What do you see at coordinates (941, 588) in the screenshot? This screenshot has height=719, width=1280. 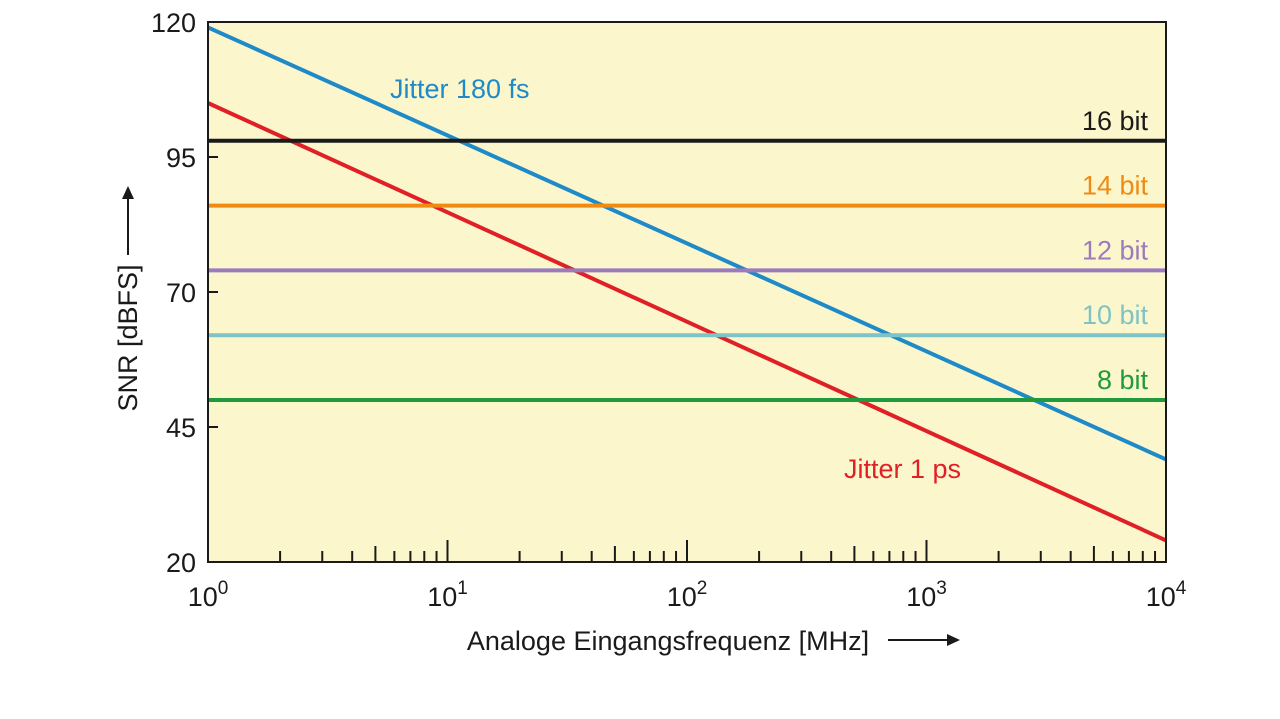 I see `x-tick-exponent: 3` at bounding box center [941, 588].